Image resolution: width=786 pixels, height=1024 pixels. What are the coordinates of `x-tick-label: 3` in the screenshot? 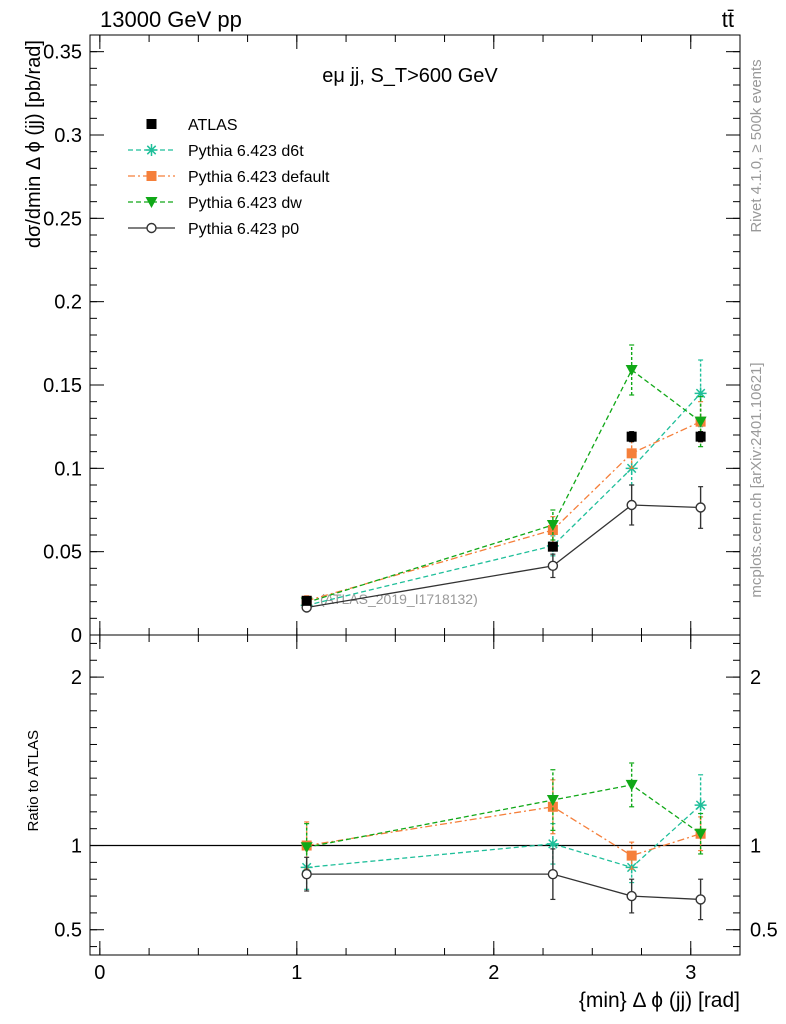 It's located at (690, 973).